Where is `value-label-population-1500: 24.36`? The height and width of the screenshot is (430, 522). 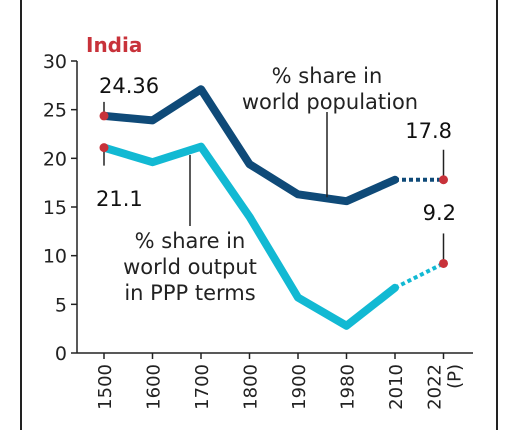 value-label-population-1500: 24.36 is located at coordinates (129, 86).